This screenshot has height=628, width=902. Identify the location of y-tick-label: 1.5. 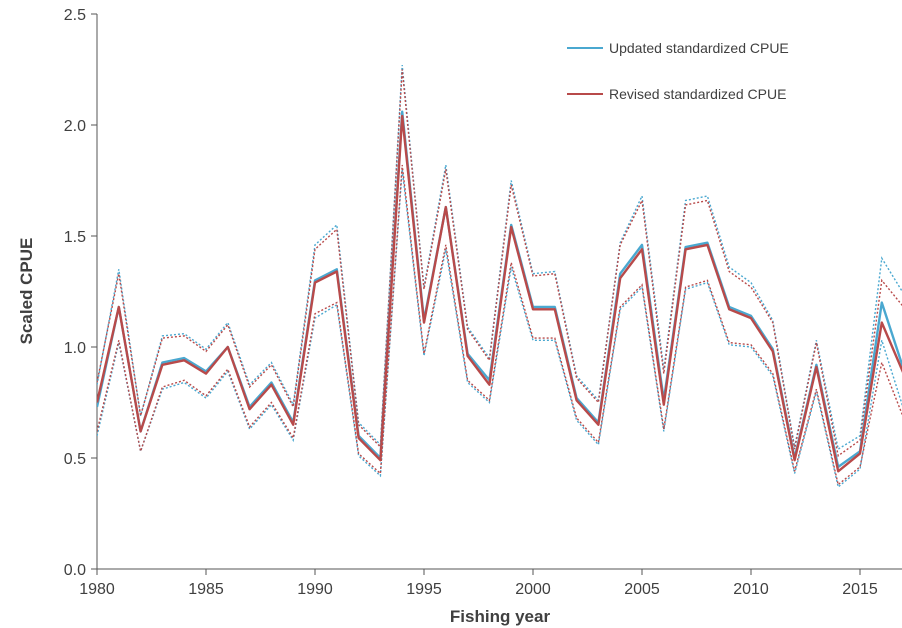
(75, 237).